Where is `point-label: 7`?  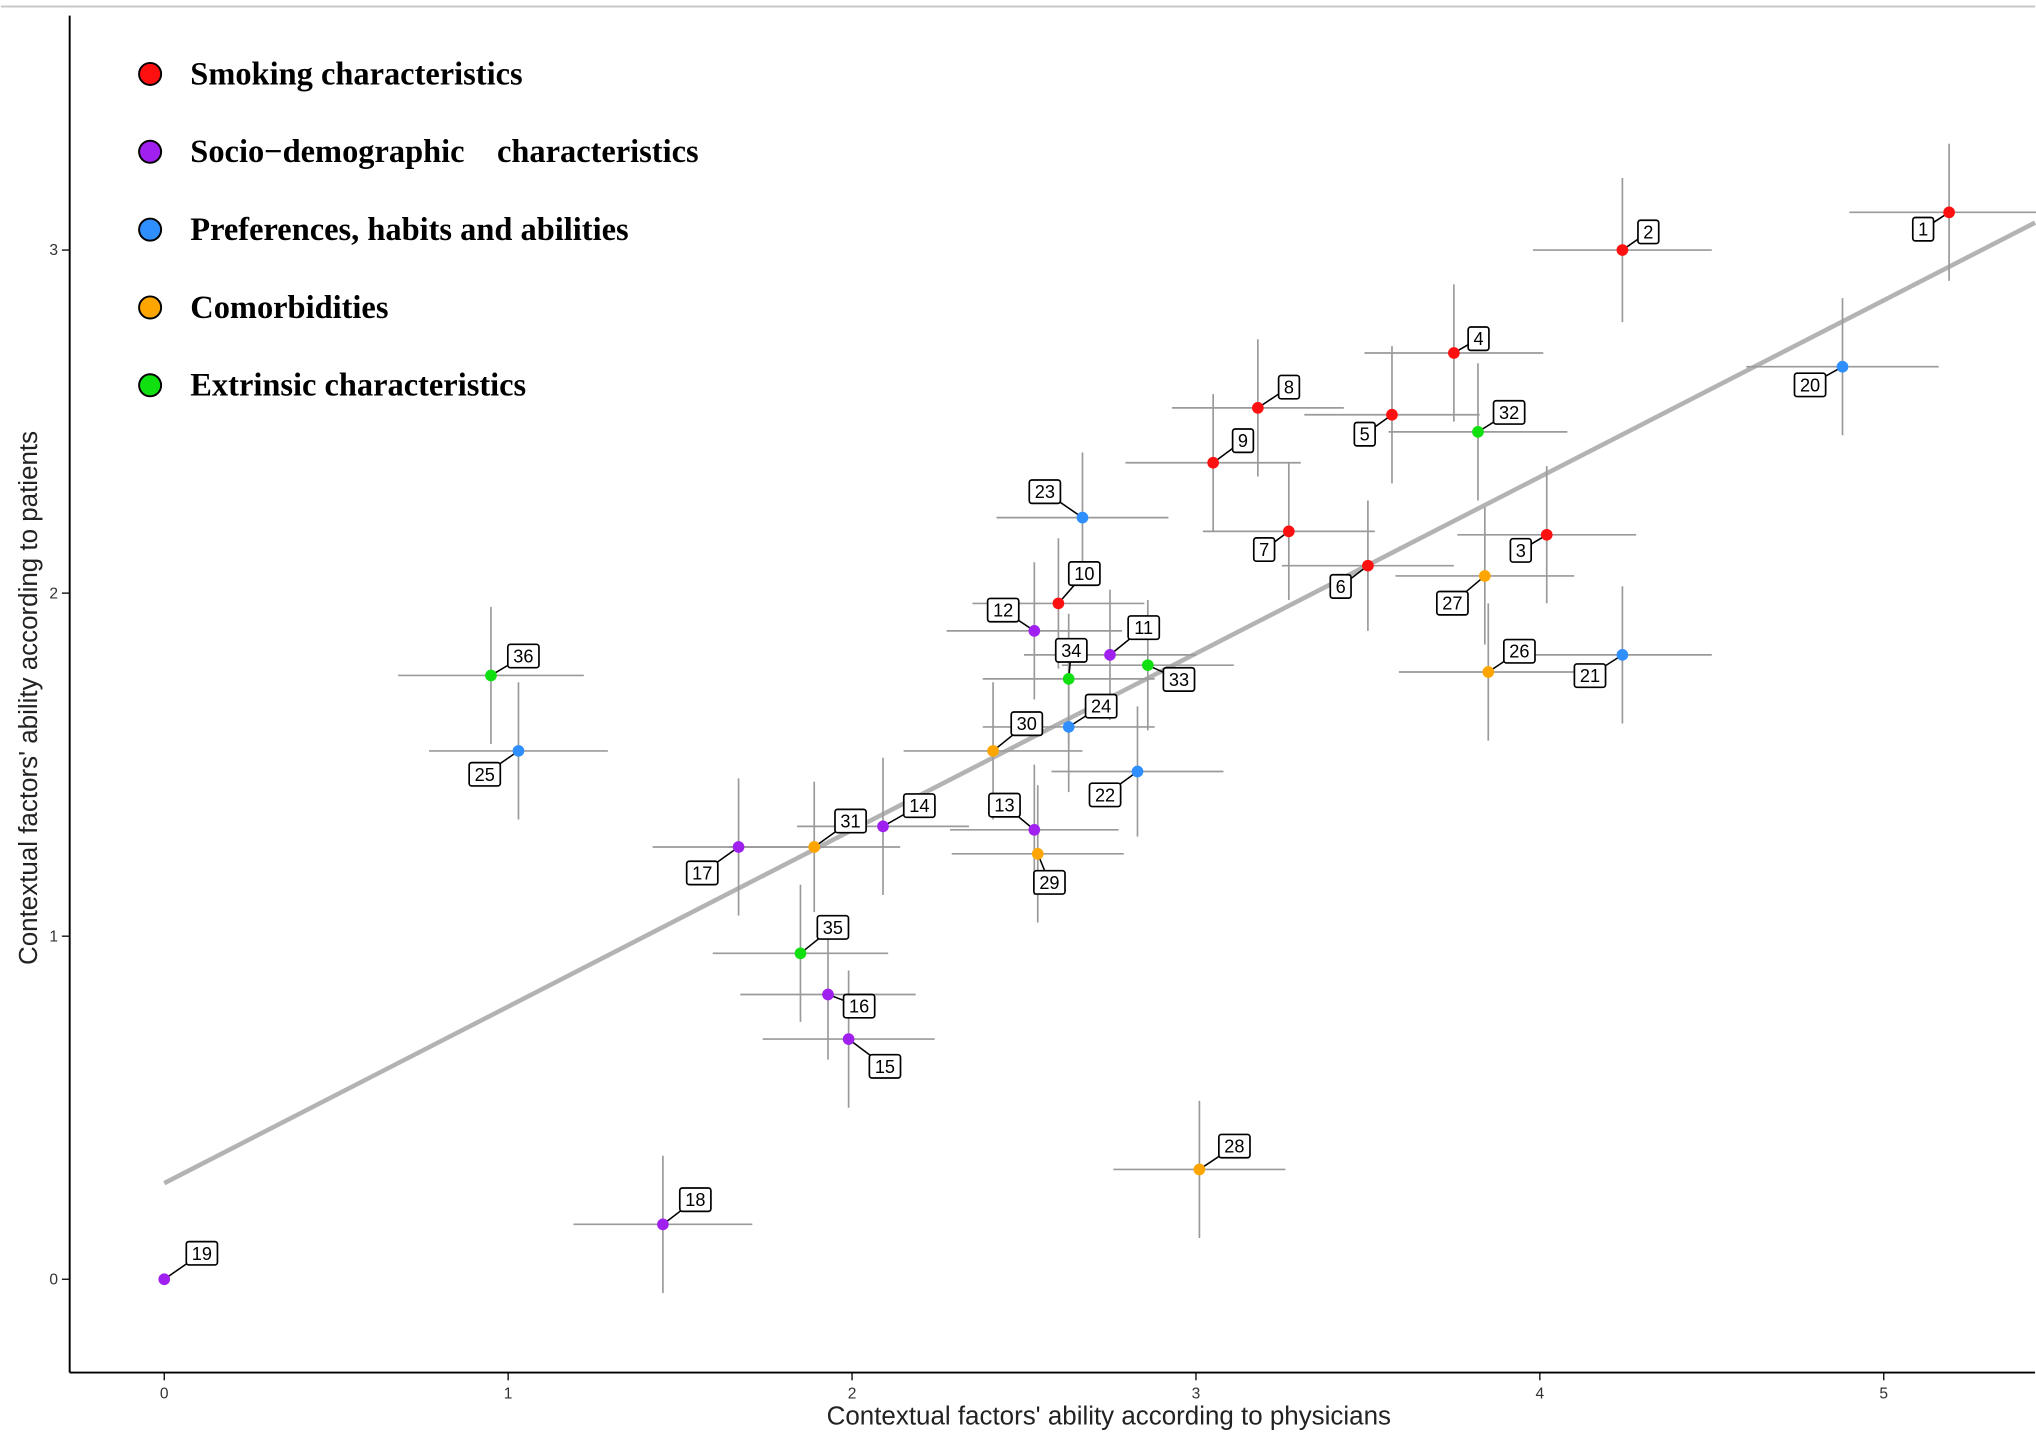
point-label: 7 is located at coordinates (1264, 550).